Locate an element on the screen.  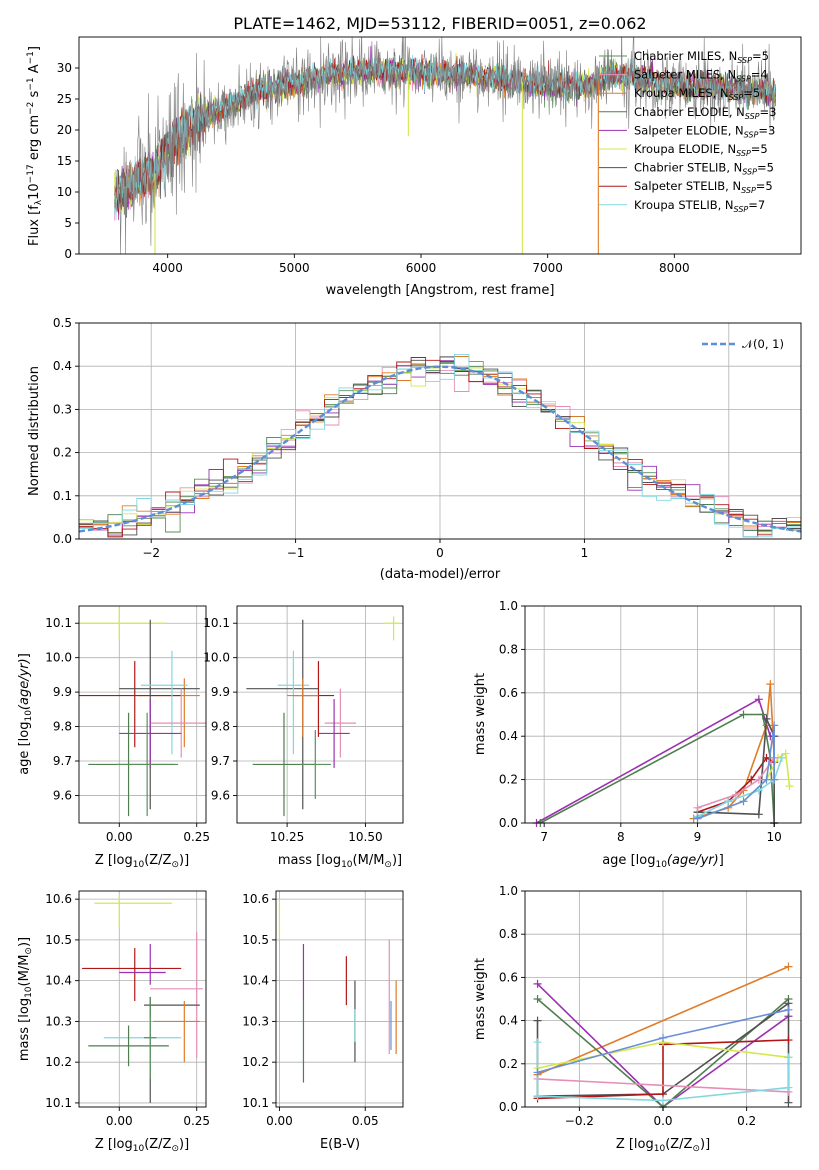
agem-ytick-label: 9.9 is located at coordinates (220, 692).